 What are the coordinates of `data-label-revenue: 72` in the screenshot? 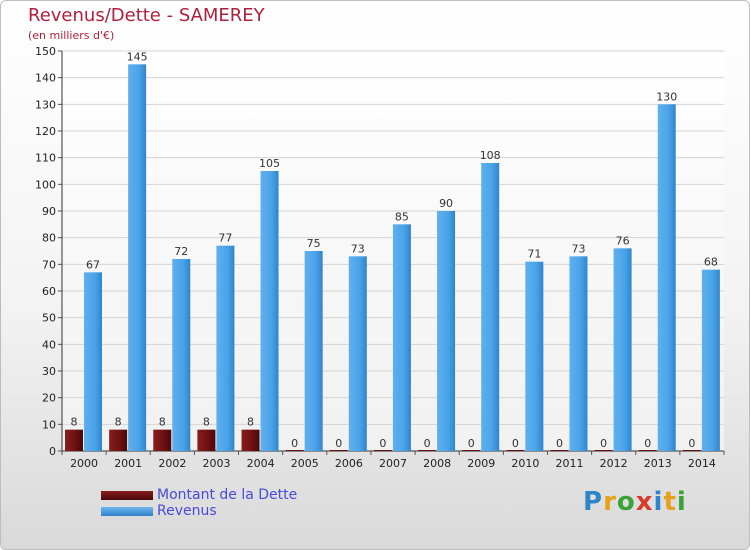 It's located at (181, 251).